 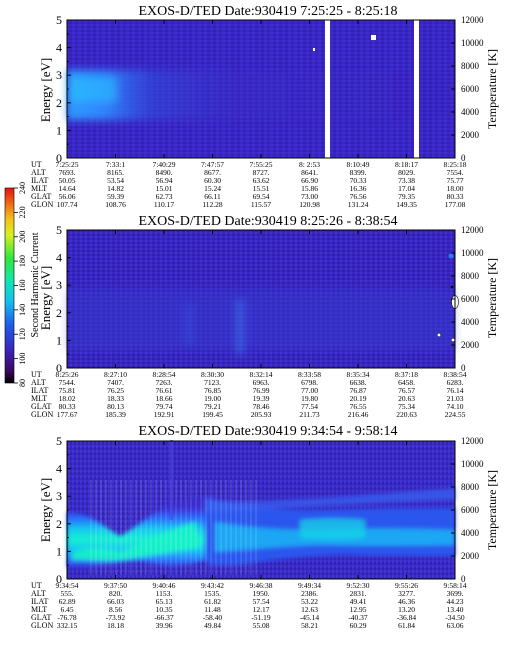 I want to click on colorbar-label: Second Harmonic Current, so click(x=35, y=284).